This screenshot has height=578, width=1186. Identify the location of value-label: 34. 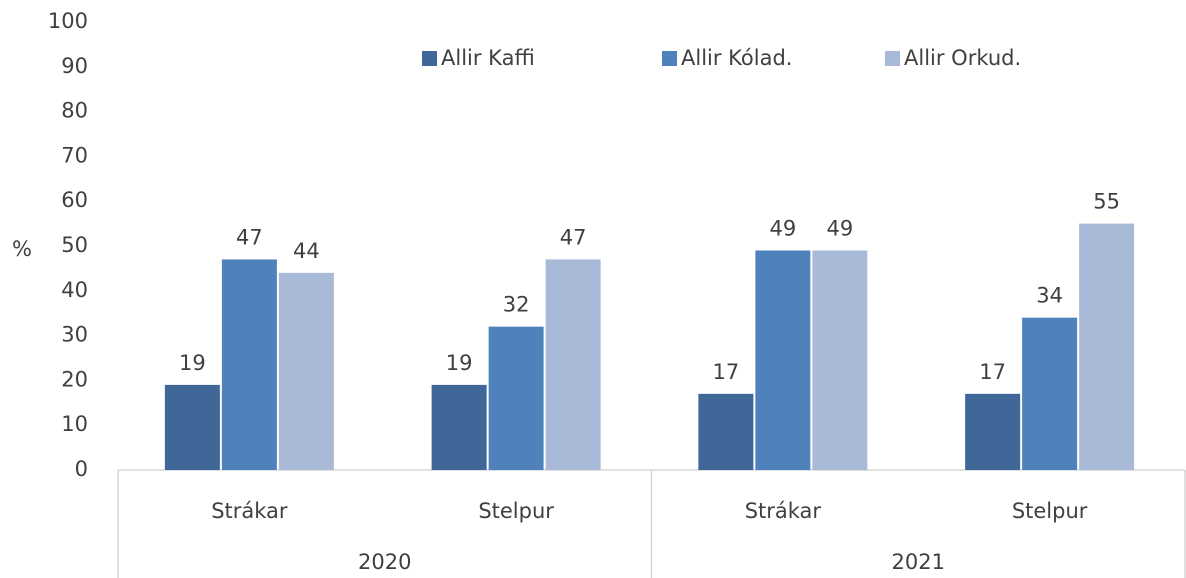
(1049, 296).